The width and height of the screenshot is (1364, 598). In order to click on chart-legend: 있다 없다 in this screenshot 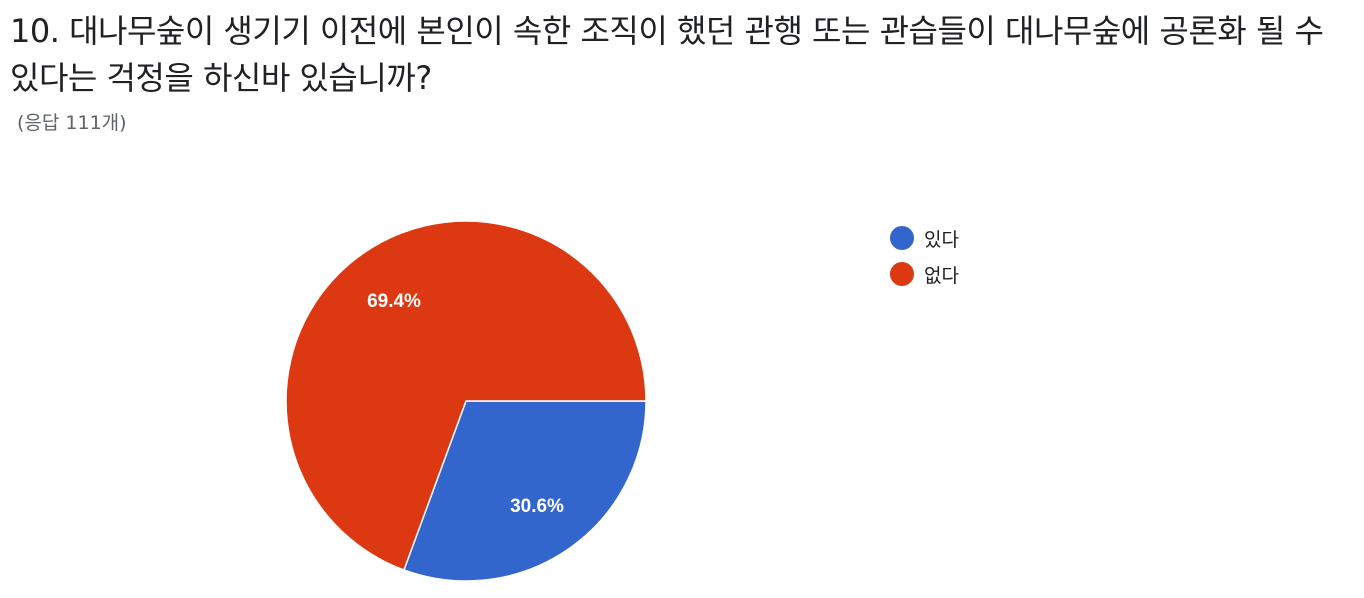, I will do `click(924, 256)`.